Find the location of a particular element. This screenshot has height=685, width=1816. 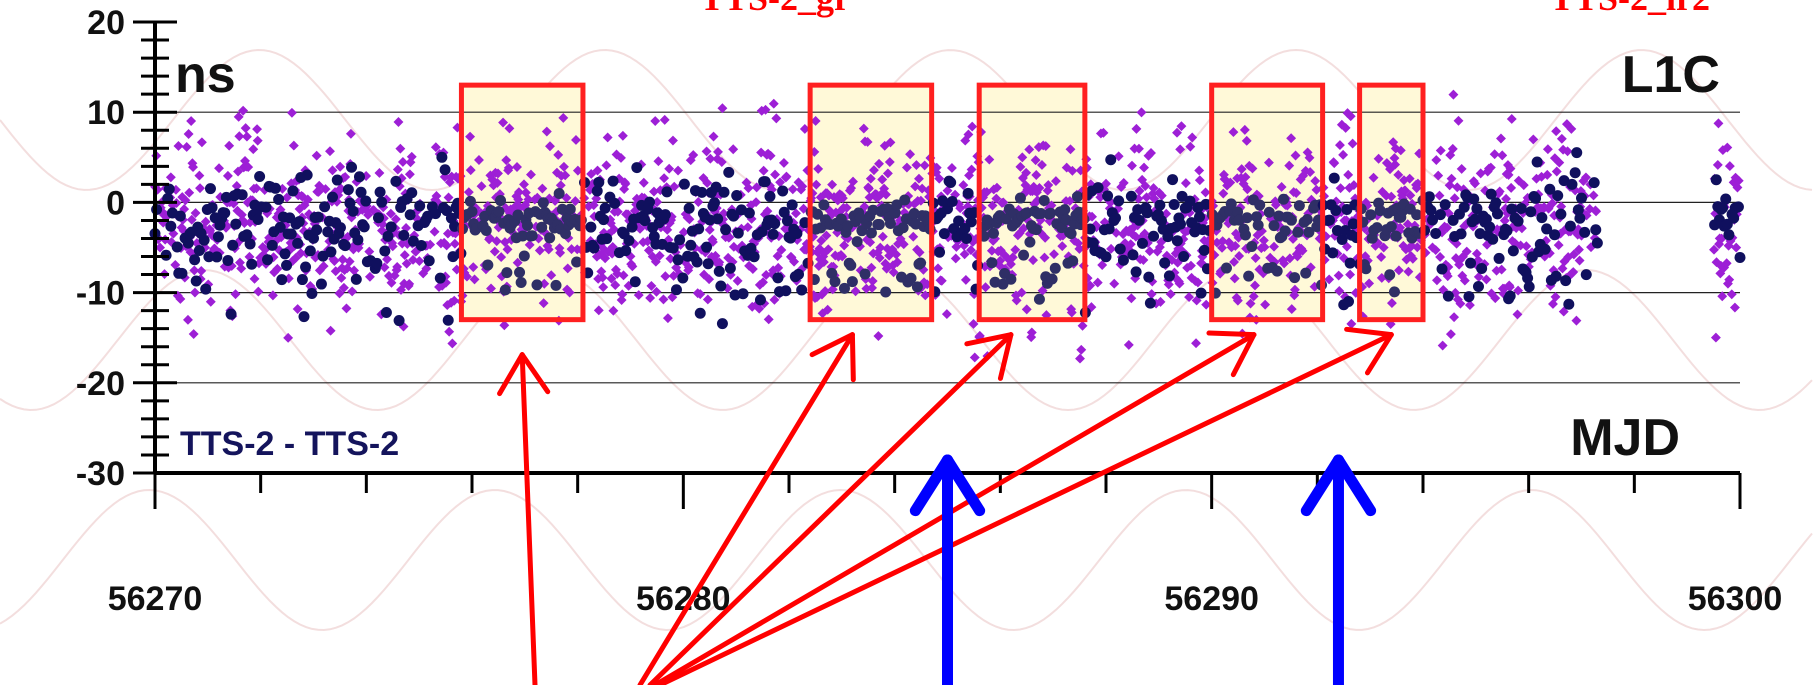

header-label-left: TTS-2_gr is located at coordinates (775, 9).